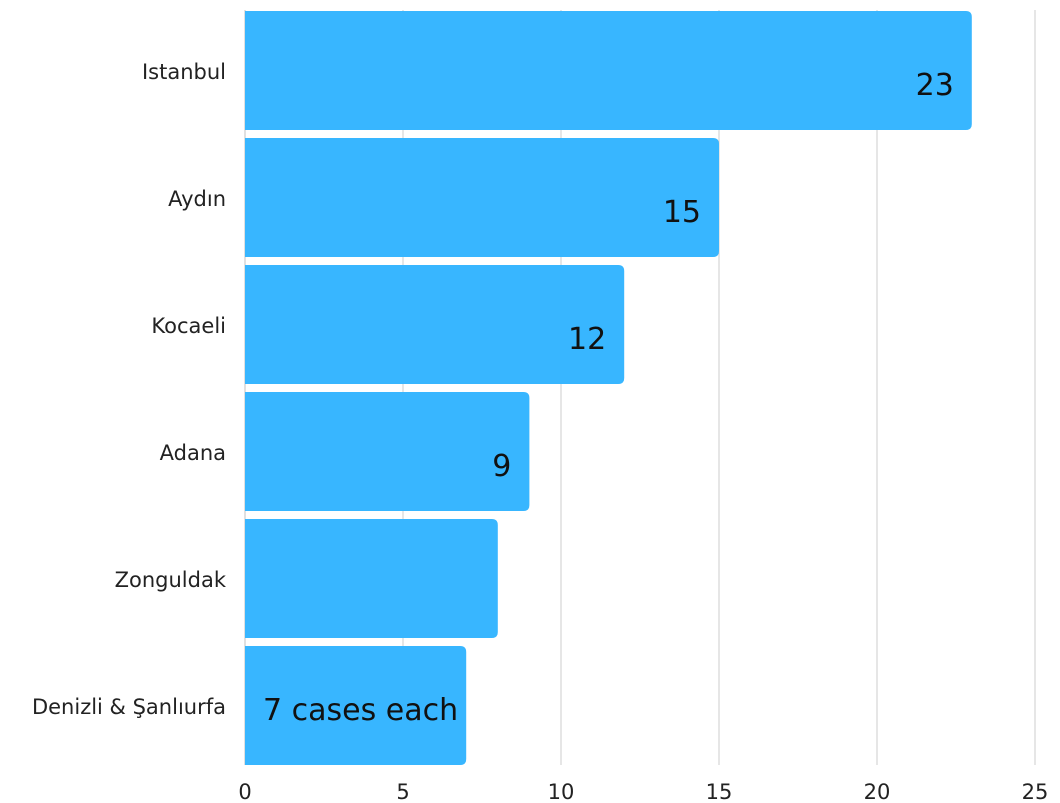  What do you see at coordinates (877, 791) in the screenshot?
I see `x-tick-label: 20` at bounding box center [877, 791].